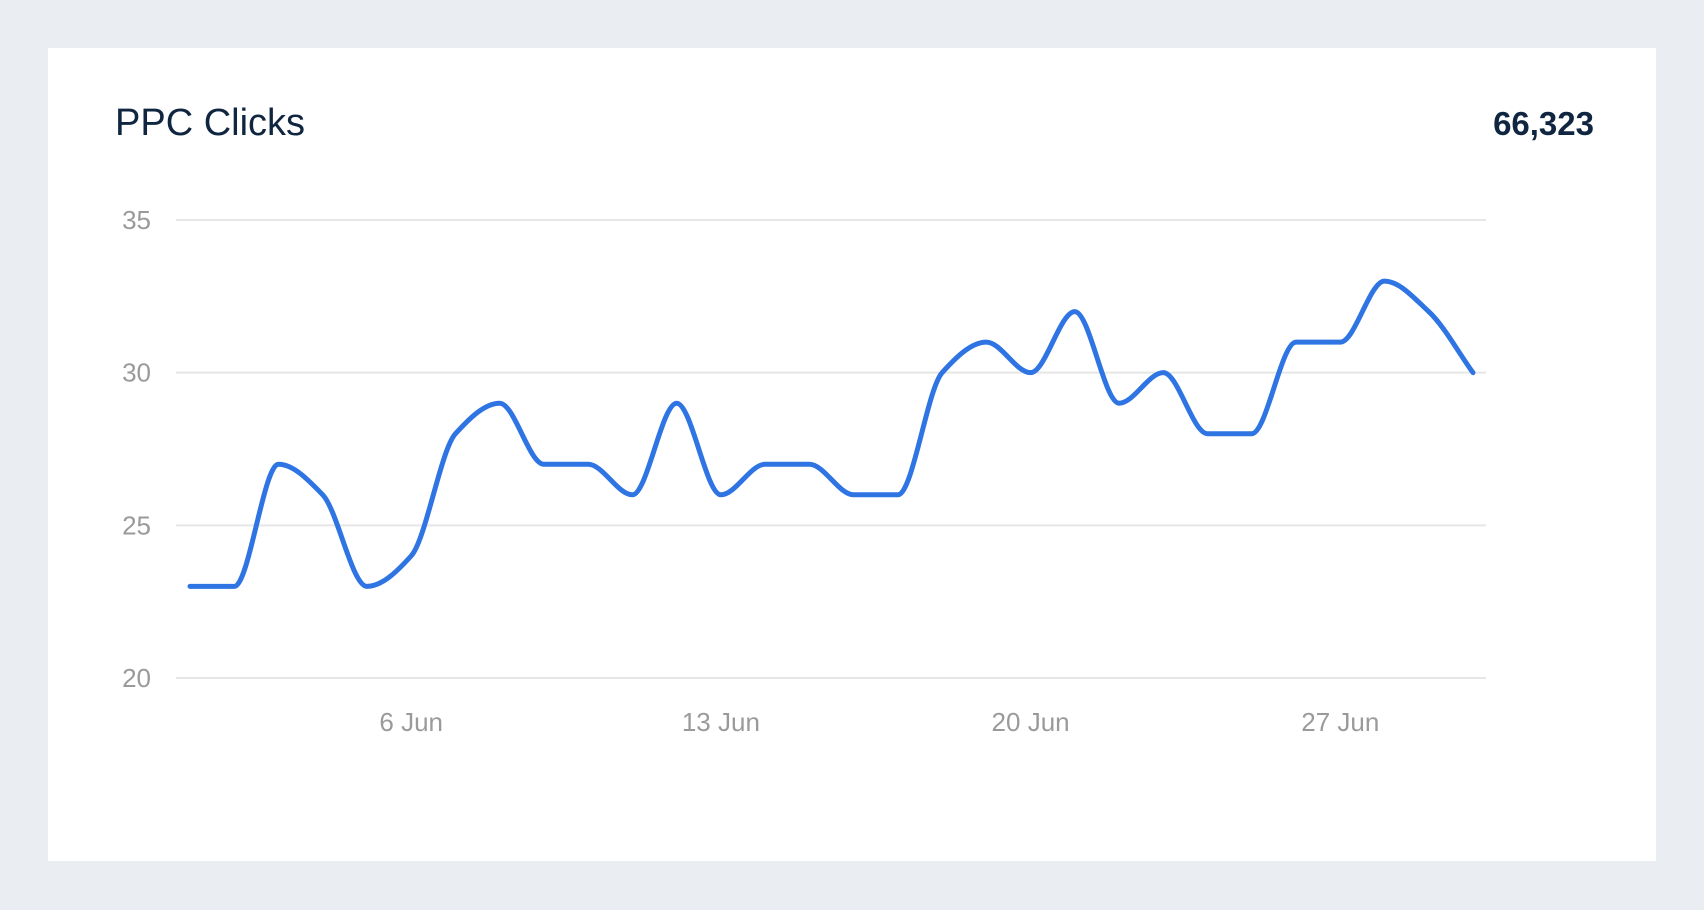 The image size is (1704, 910). Describe the element at coordinates (136, 449) in the screenshot. I see `y-axis-labels: 20 25 30 35` at that location.